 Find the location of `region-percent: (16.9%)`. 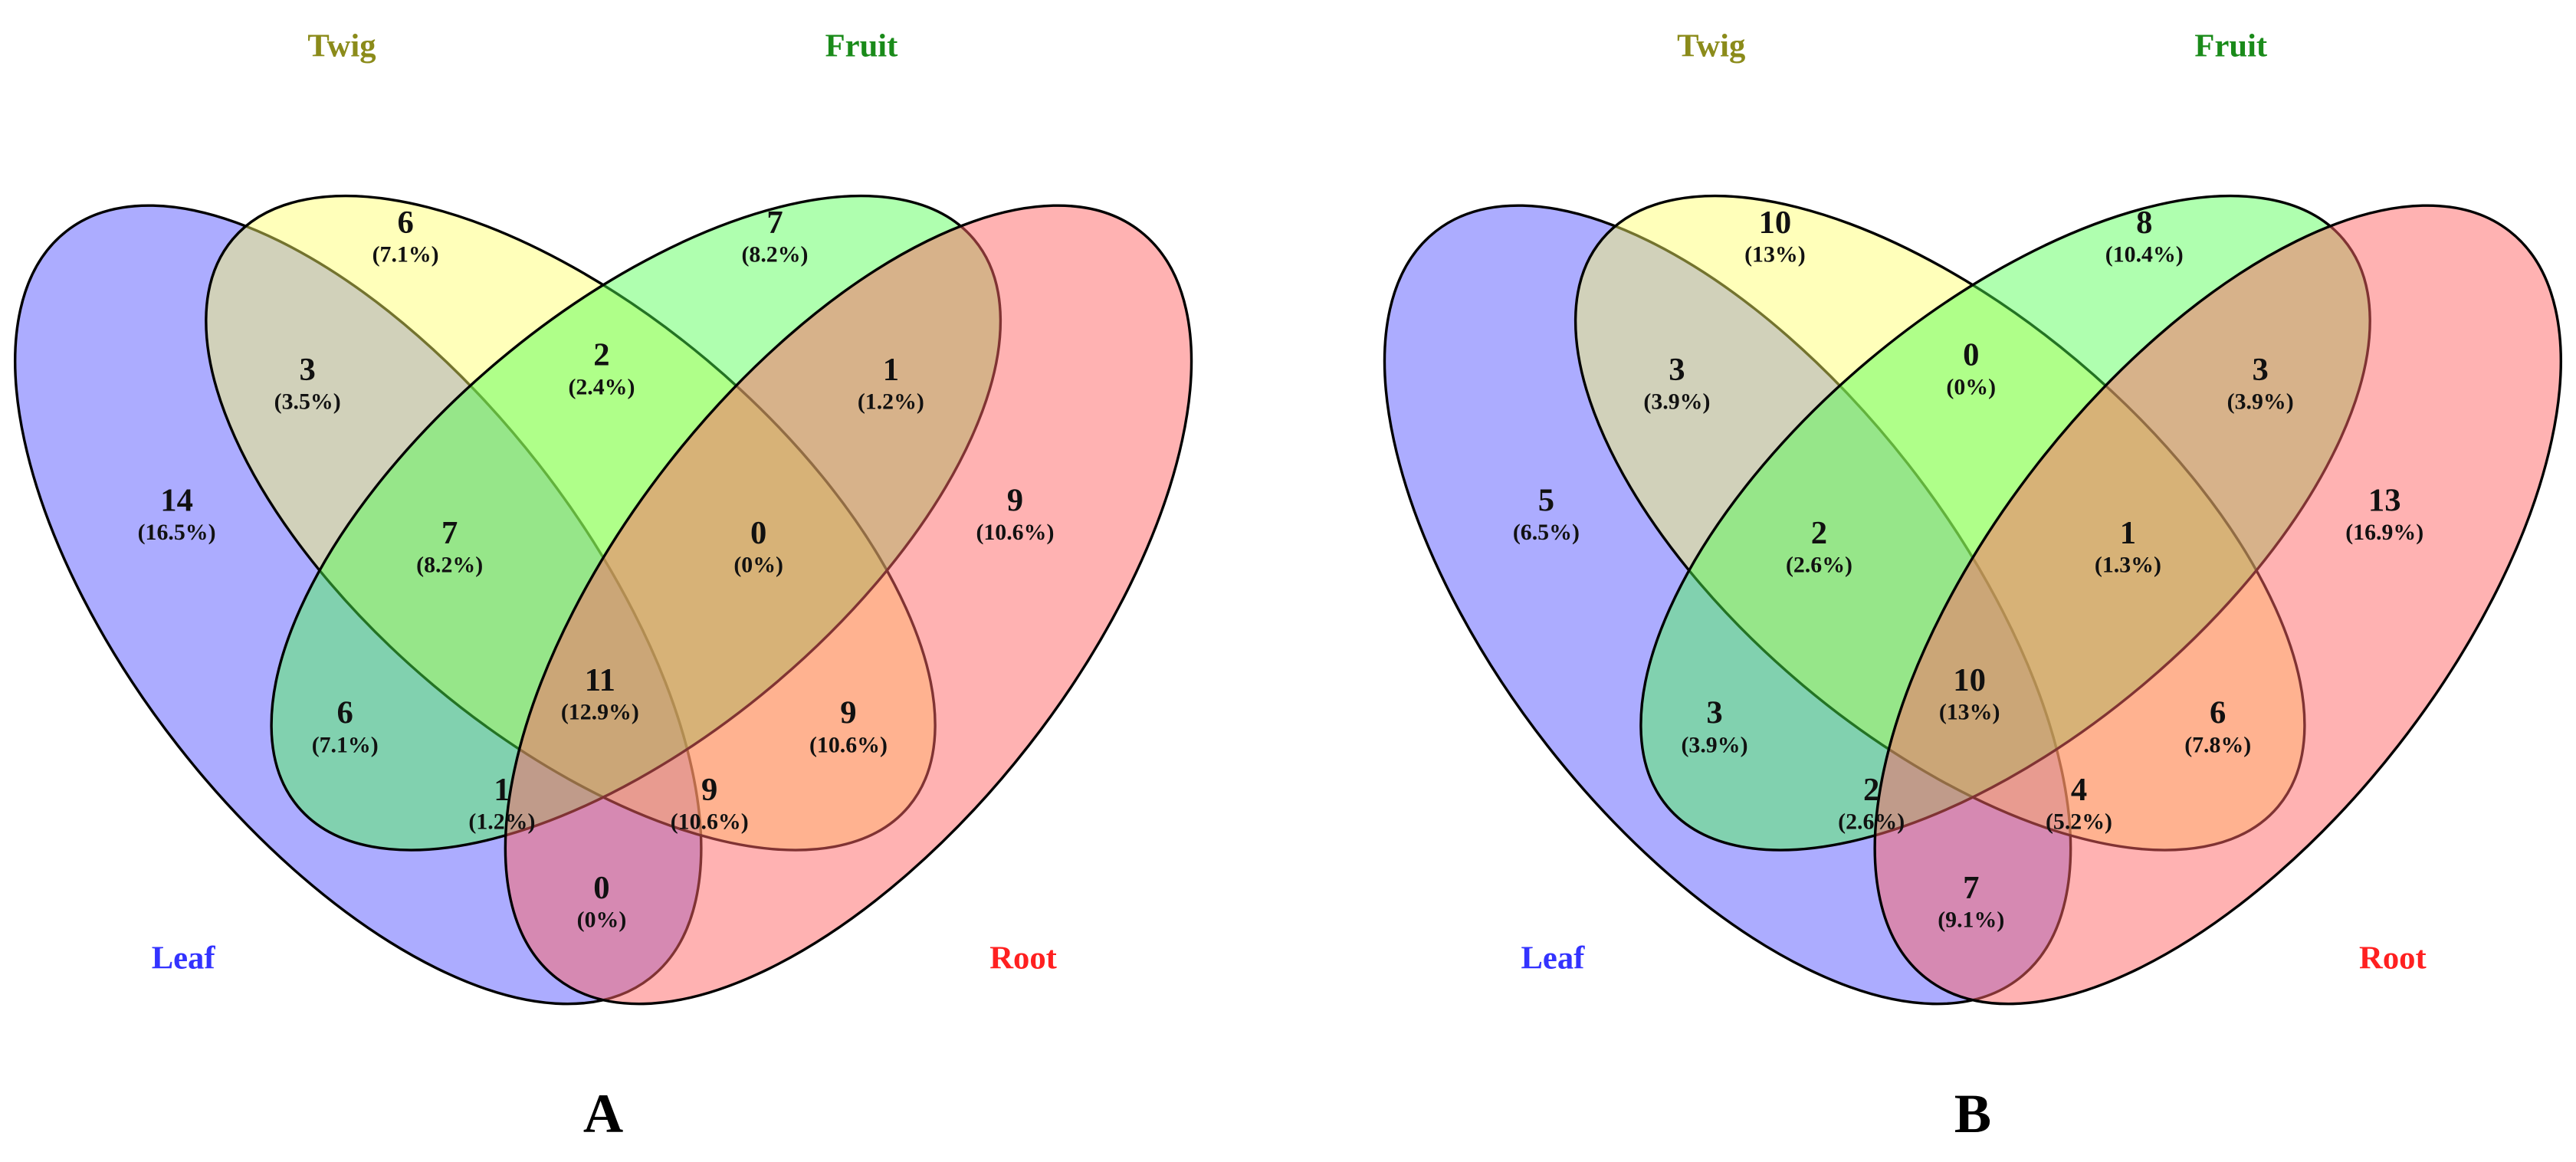

region-percent: (16.9%) is located at coordinates (2384, 532).